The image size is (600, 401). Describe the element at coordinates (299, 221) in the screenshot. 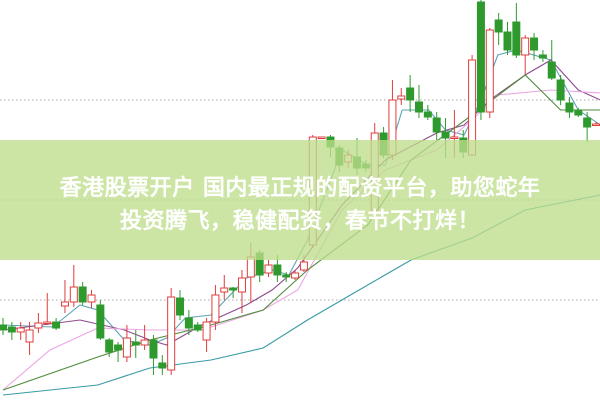

I see `banner-line-2: 投资腾飞，稳健配资，春节不打烊！` at that location.